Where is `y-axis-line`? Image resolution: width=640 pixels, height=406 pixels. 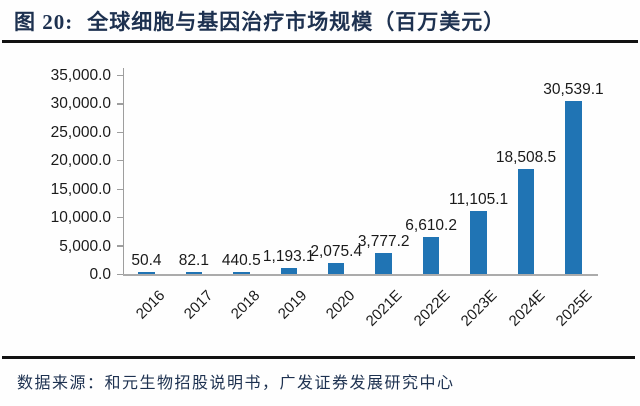 y-axis-line is located at coordinates (123, 172).